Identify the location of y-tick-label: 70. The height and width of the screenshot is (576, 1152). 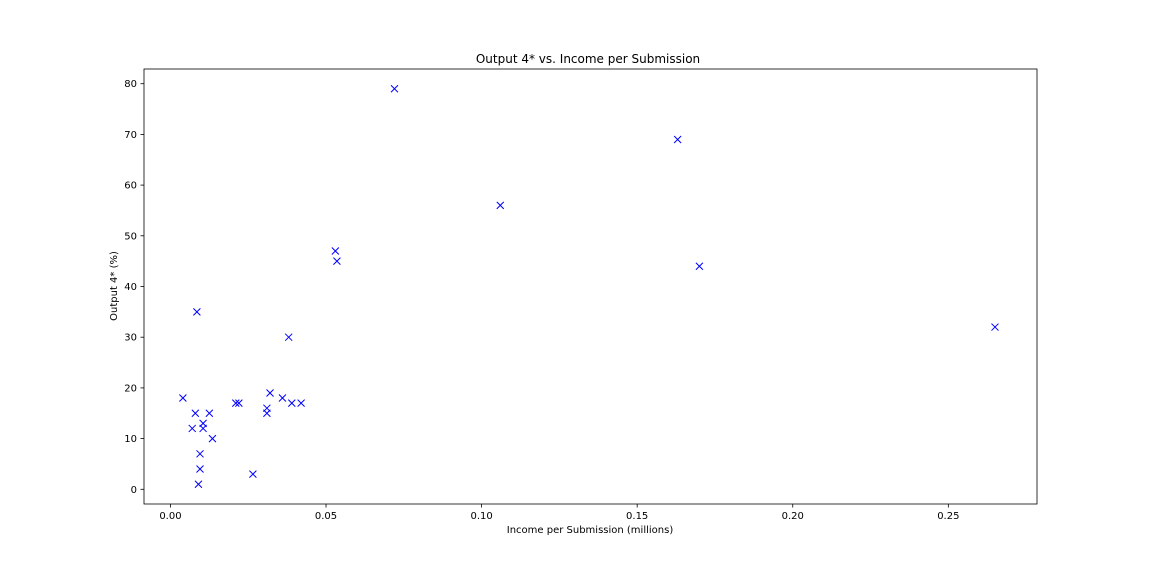
(130, 135).